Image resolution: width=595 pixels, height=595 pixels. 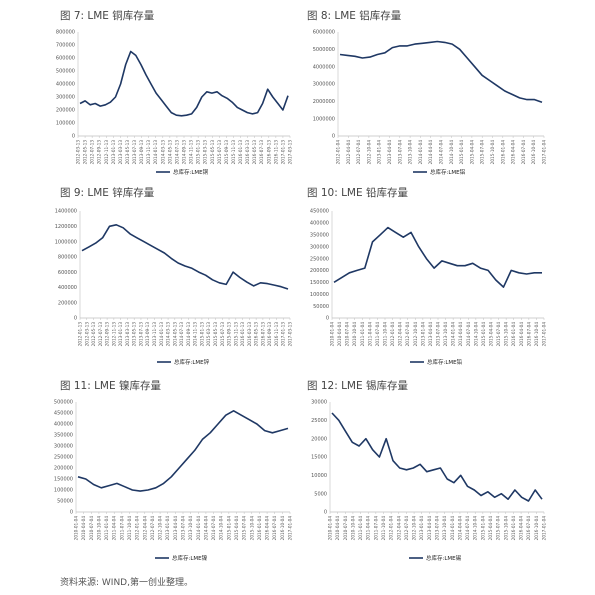 I want to click on x-tick-label: 2012-07-13, so click(x=92, y=152).